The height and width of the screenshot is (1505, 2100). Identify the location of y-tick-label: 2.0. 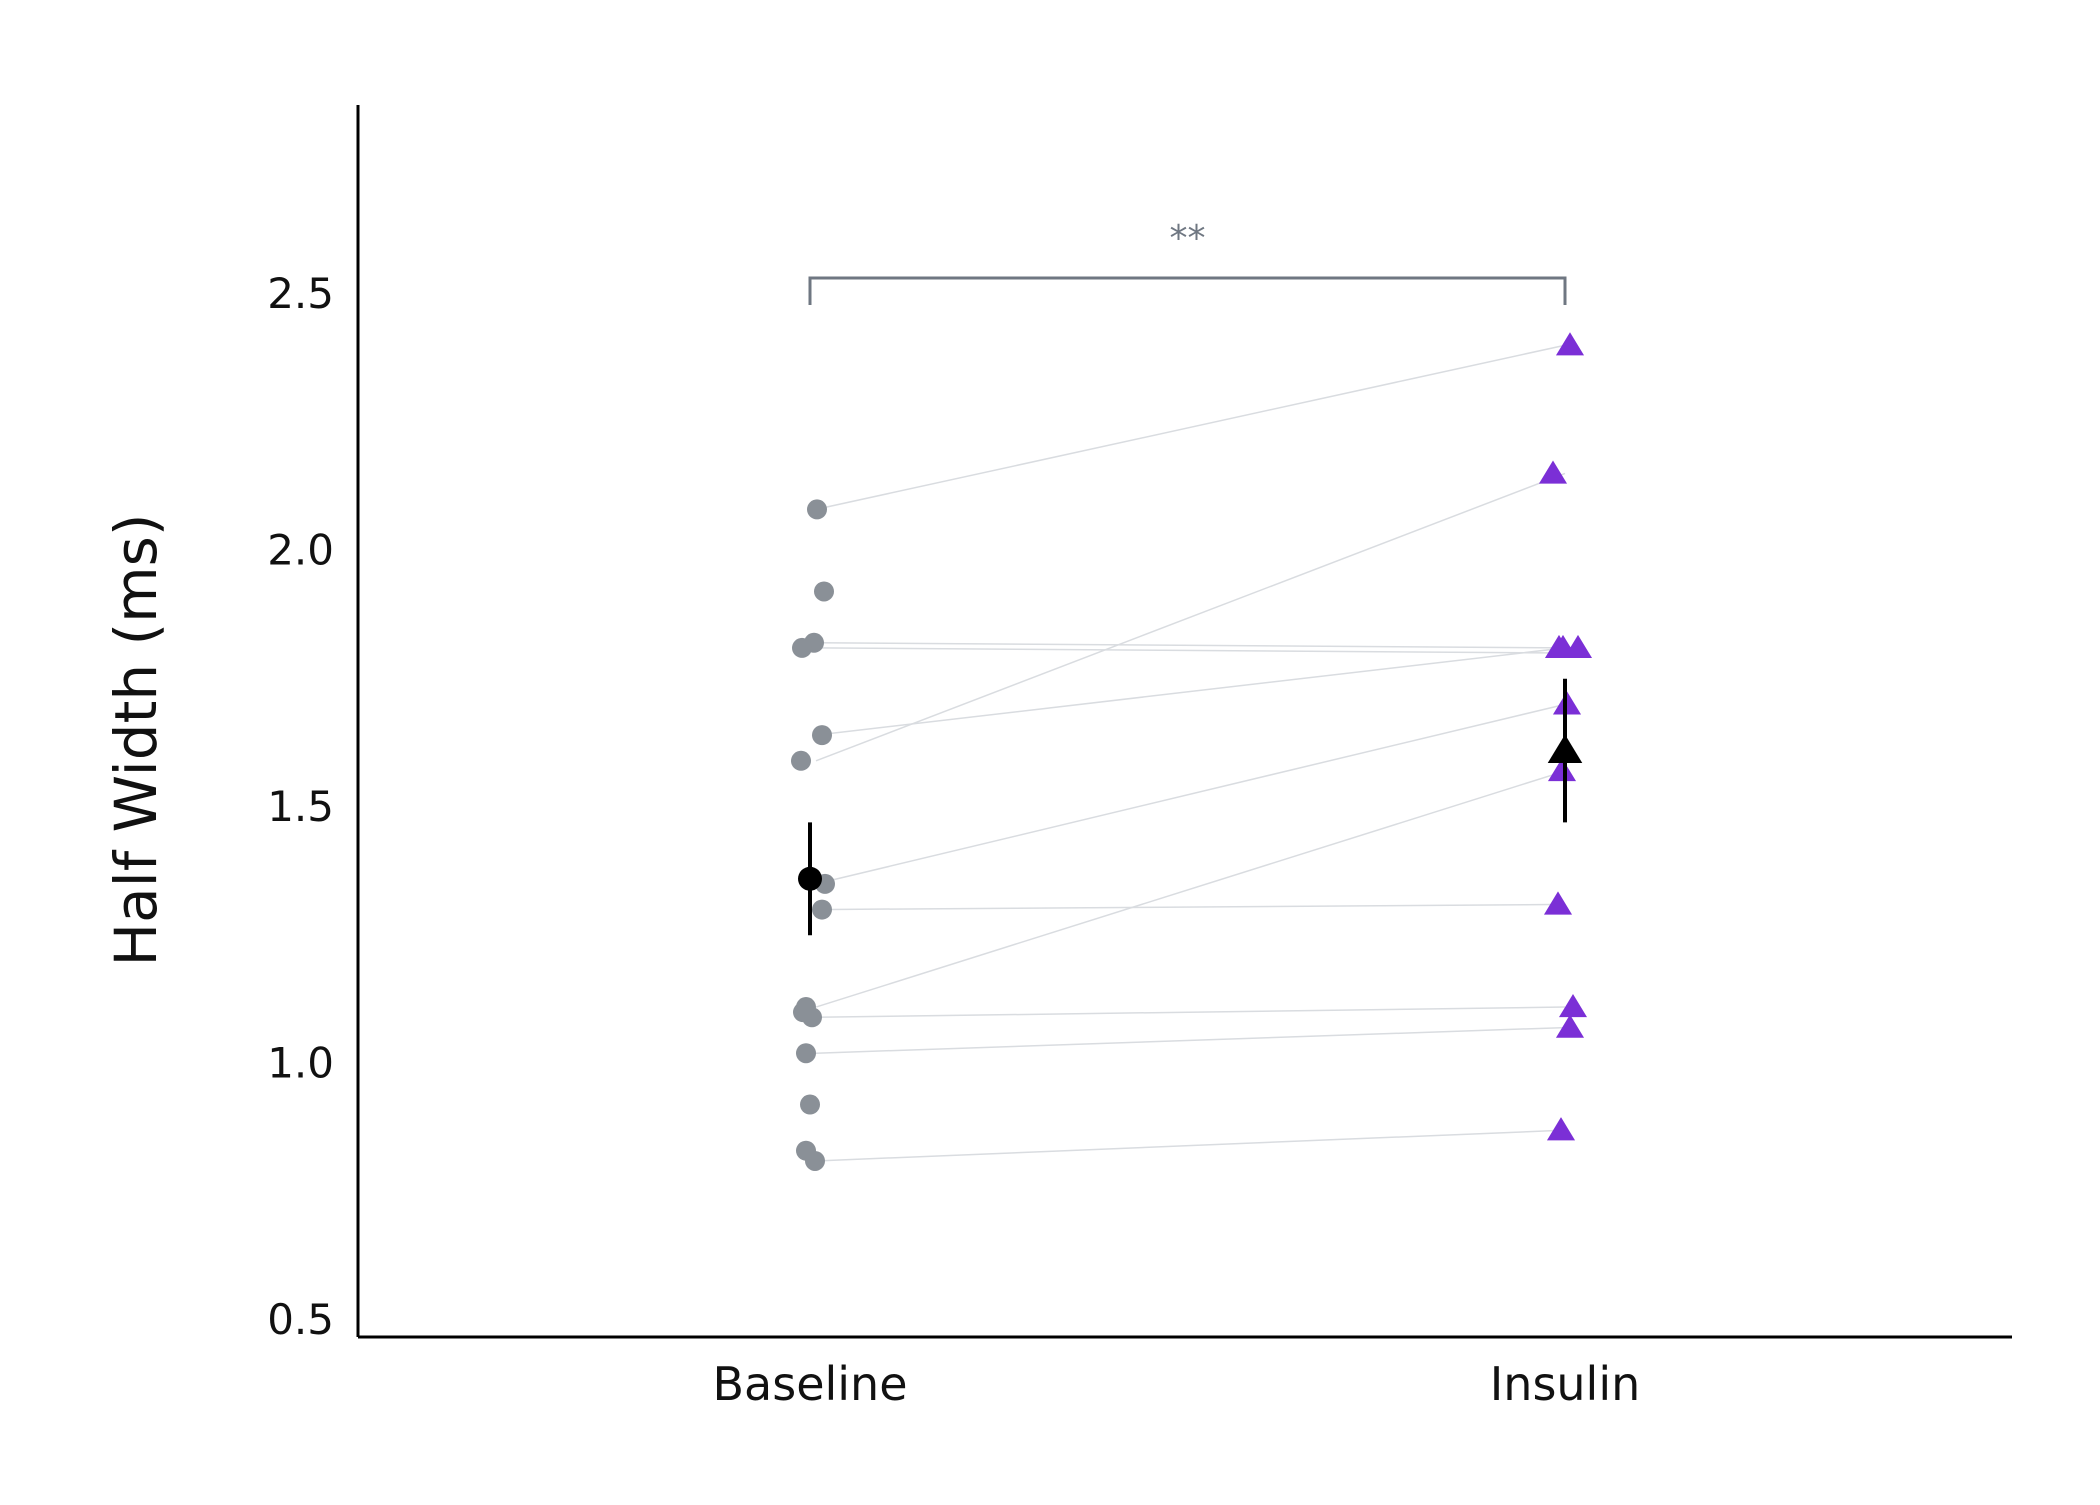
(300, 549).